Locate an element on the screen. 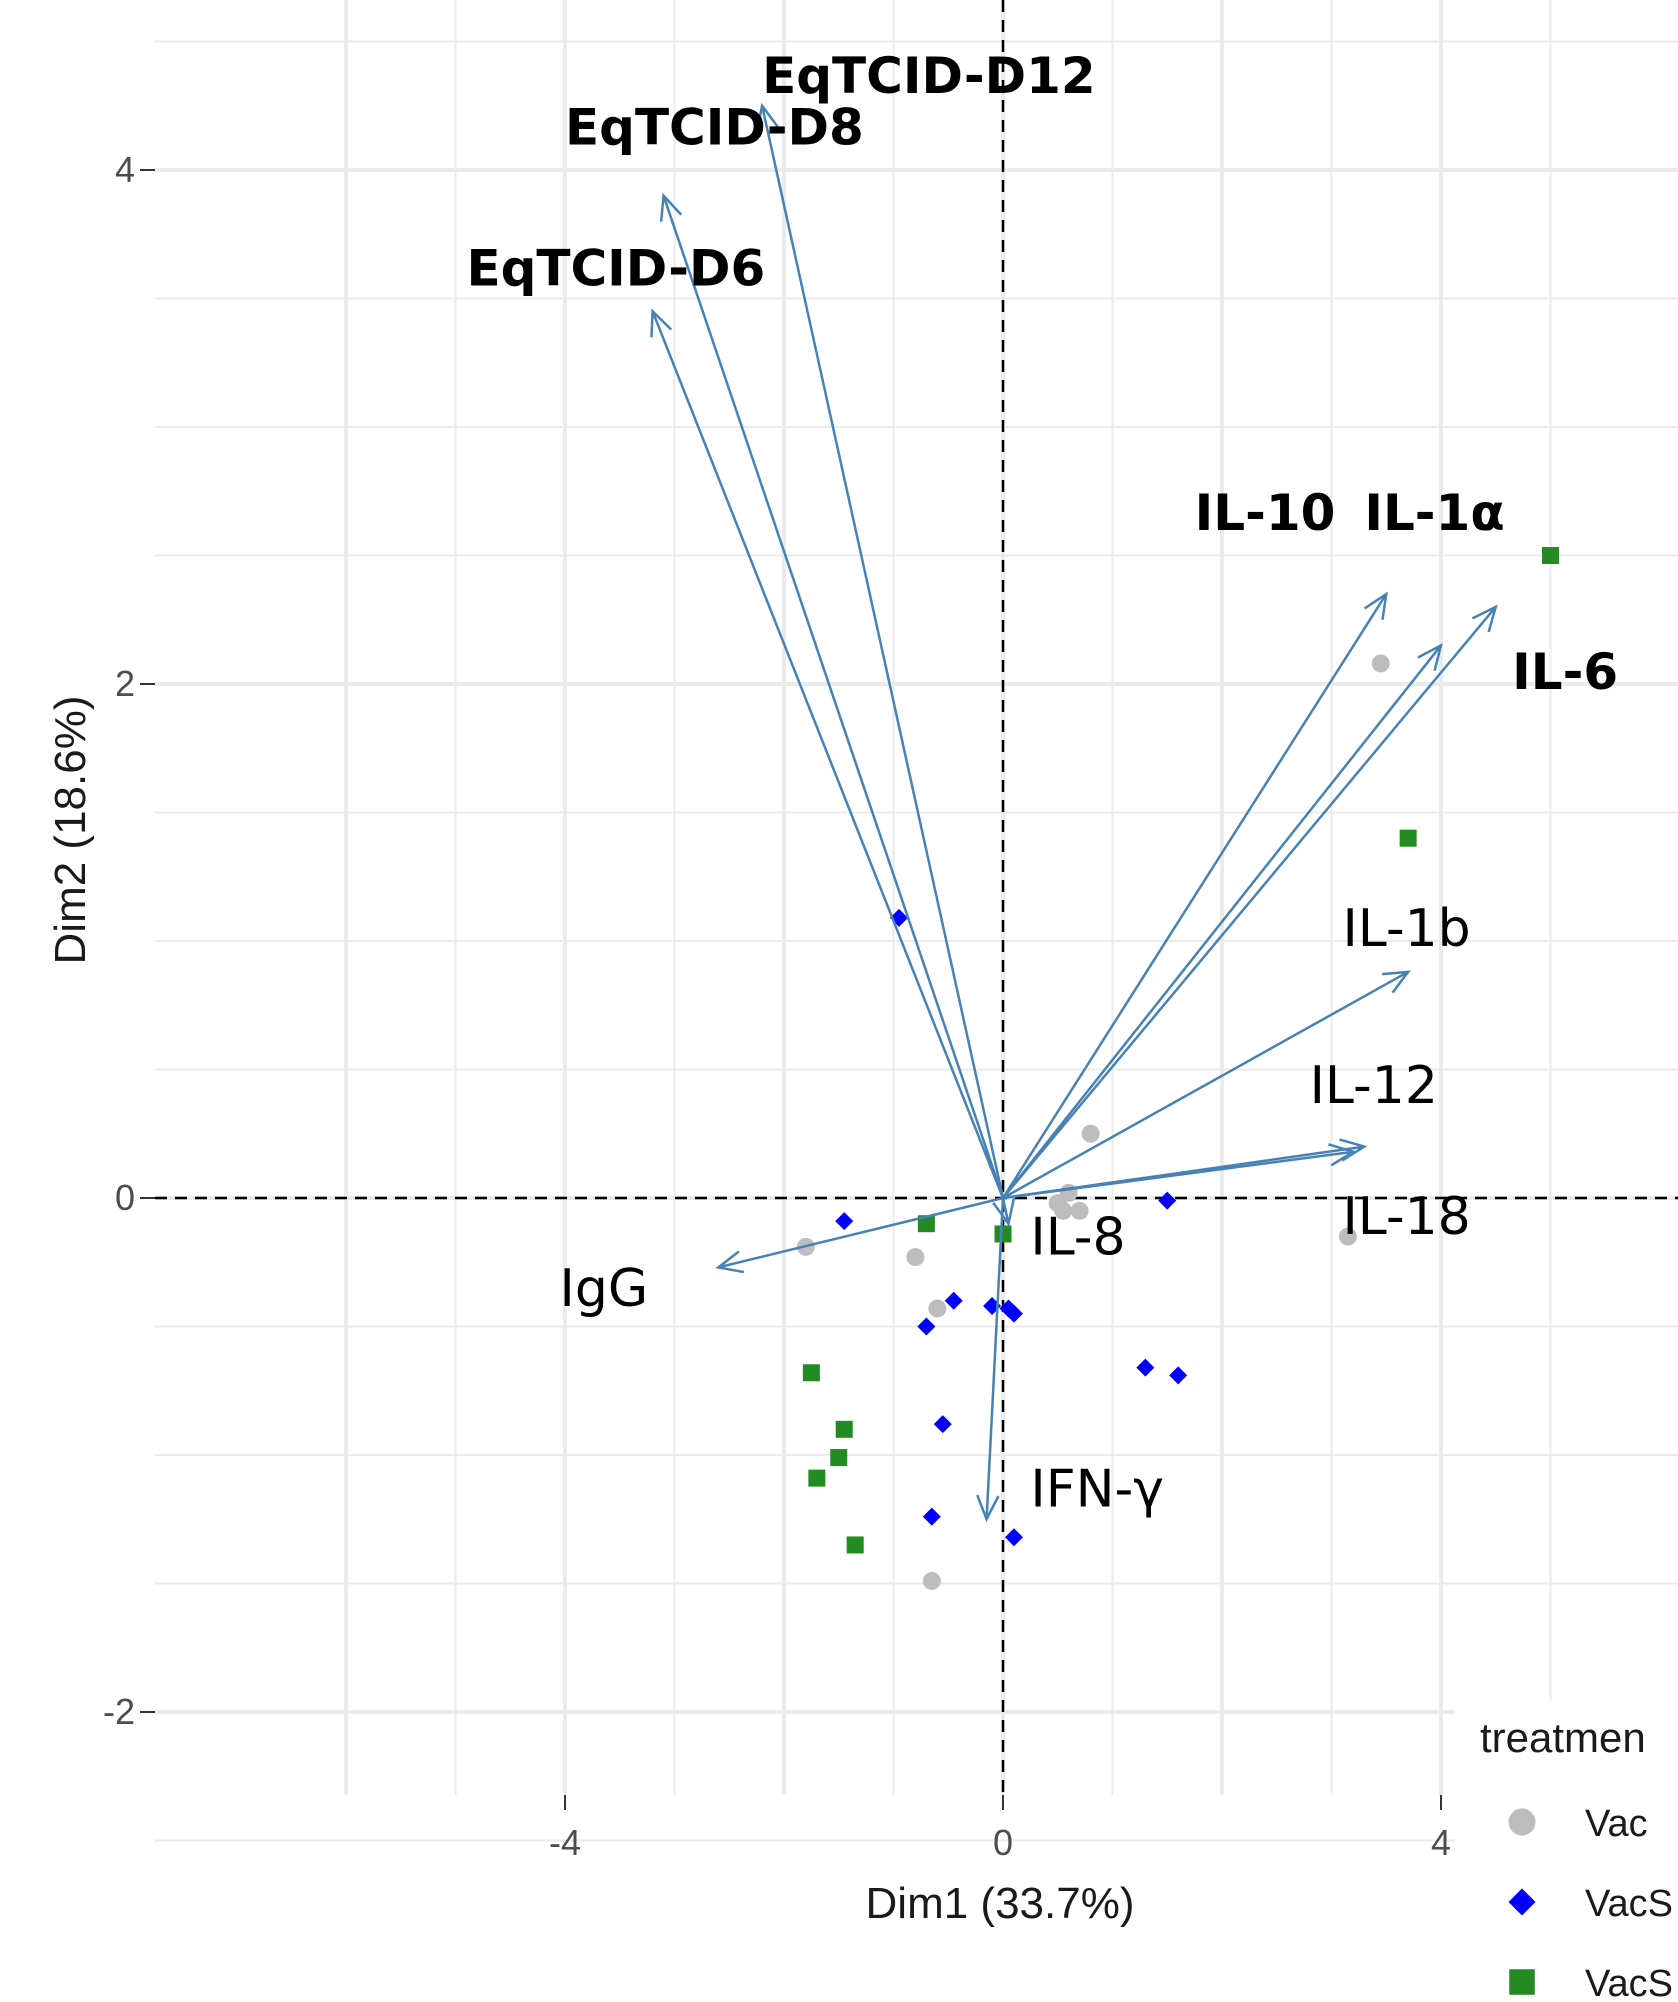 Image resolution: width=1678 pixels, height=2002 pixels. vector-label: EqTCID-D8 is located at coordinates (714, 127).